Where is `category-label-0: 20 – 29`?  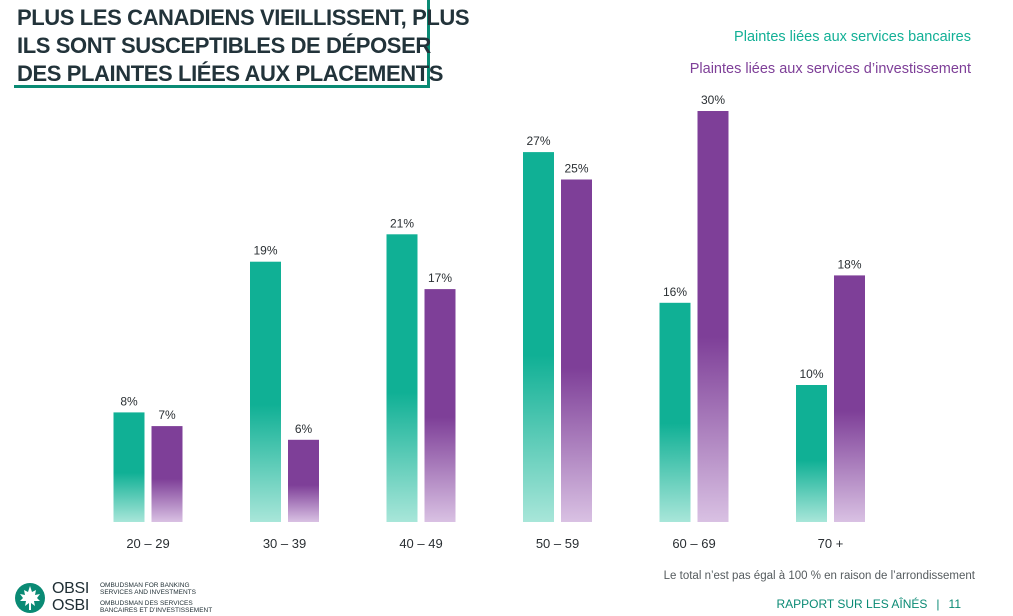
category-label-0: 20 – 29 is located at coordinates (147, 543).